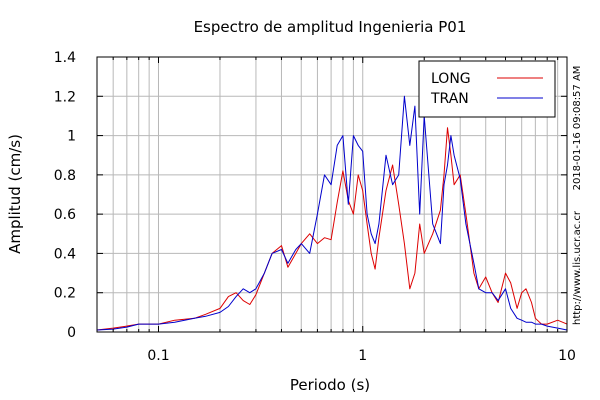  I want to click on y-axis-label: Amplitud (cm/s), so click(15, 194).